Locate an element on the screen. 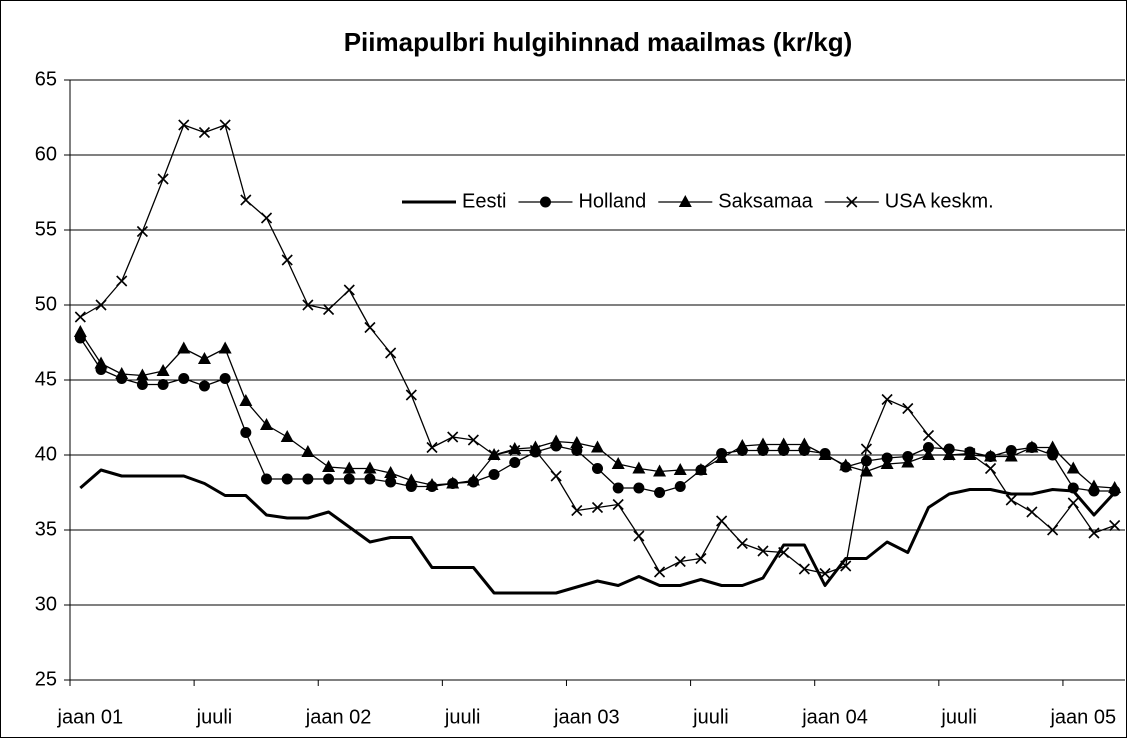 Image resolution: width=1127 pixels, height=738 pixels. x-tick-label: jaan 04 is located at coordinates (834, 717).